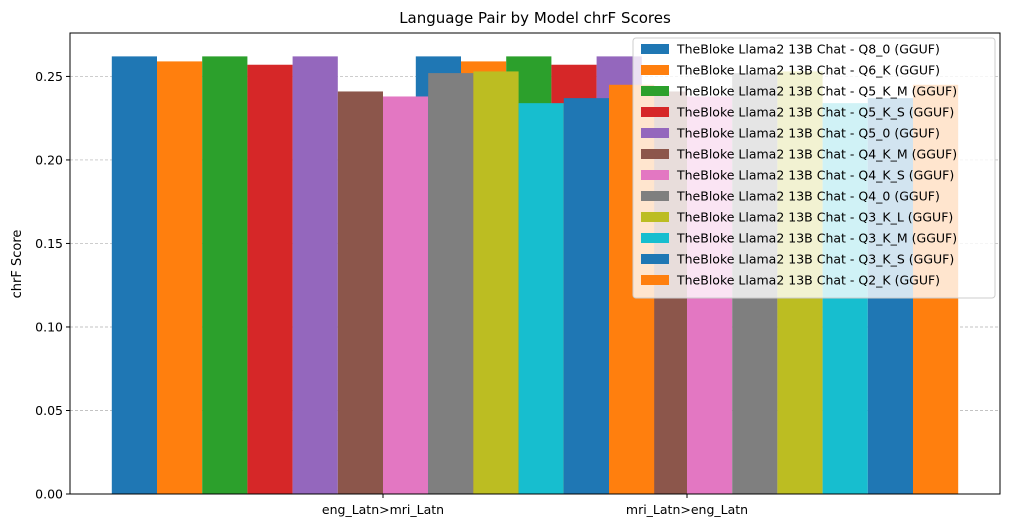 The height and width of the screenshot is (528, 1010). What do you see at coordinates (814, 217) in the screenshot?
I see `legend-label: TheBloke Llama2 13B Chat - Q3_K_L (GGUF)` at bounding box center [814, 217].